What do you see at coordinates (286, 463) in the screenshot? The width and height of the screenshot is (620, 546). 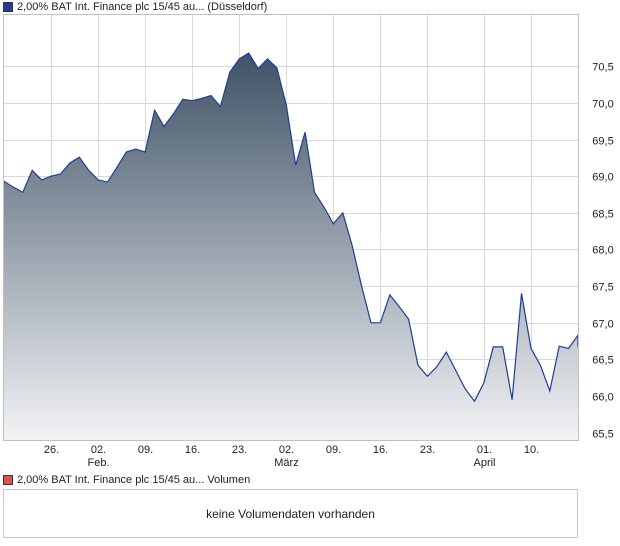 I see `x-tick-month-label: März` at bounding box center [286, 463].